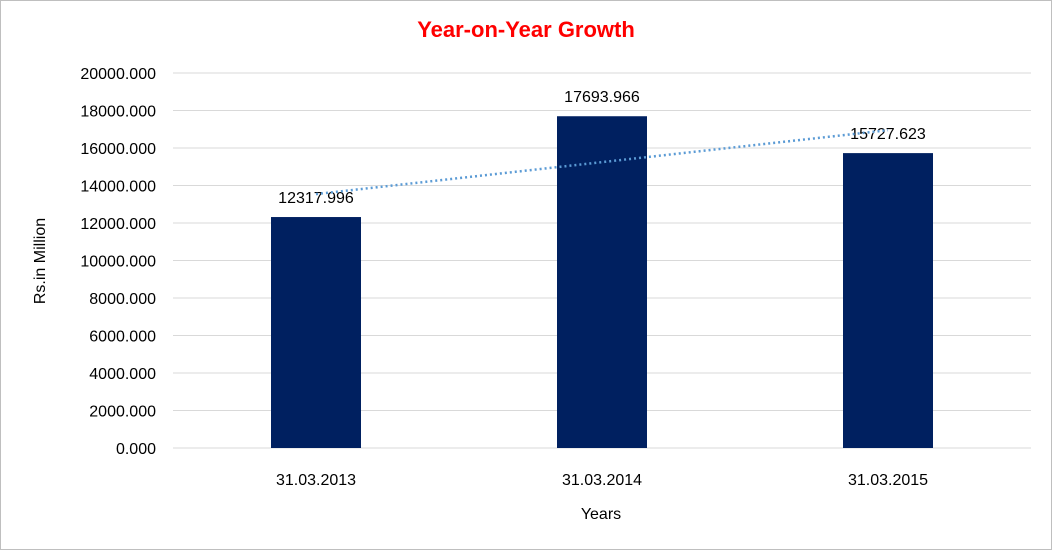 The height and width of the screenshot is (550, 1052). I want to click on y-tick-label: 6000.000, so click(122, 337).